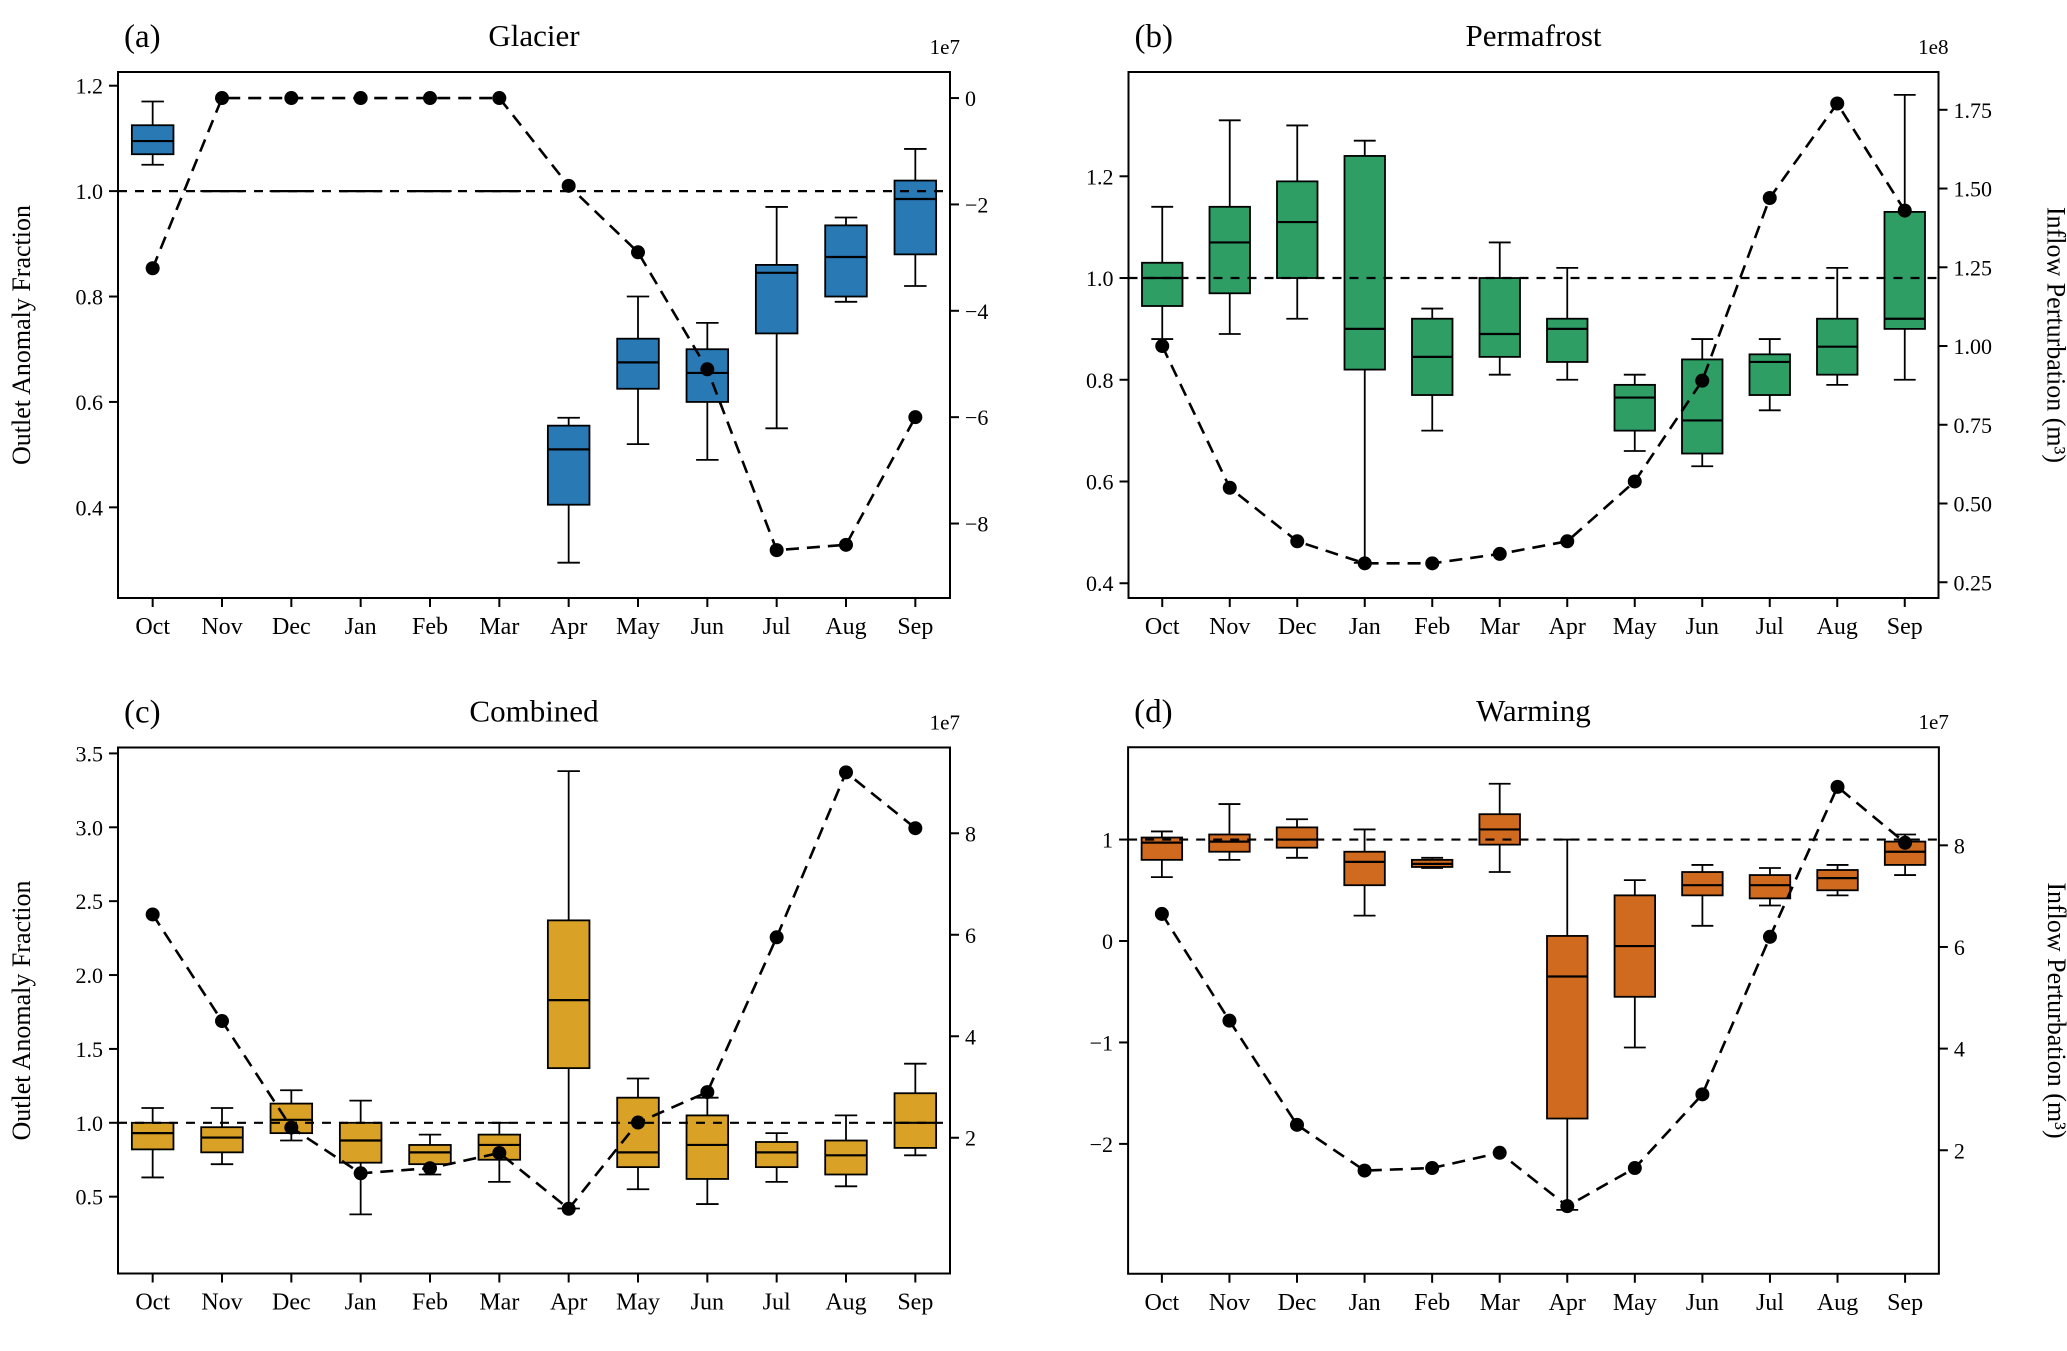 The width and height of the screenshot is (2067, 1351). What do you see at coordinates (976, 311) in the screenshot?
I see `right-tick-label: −4` at bounding box center [976, 311].